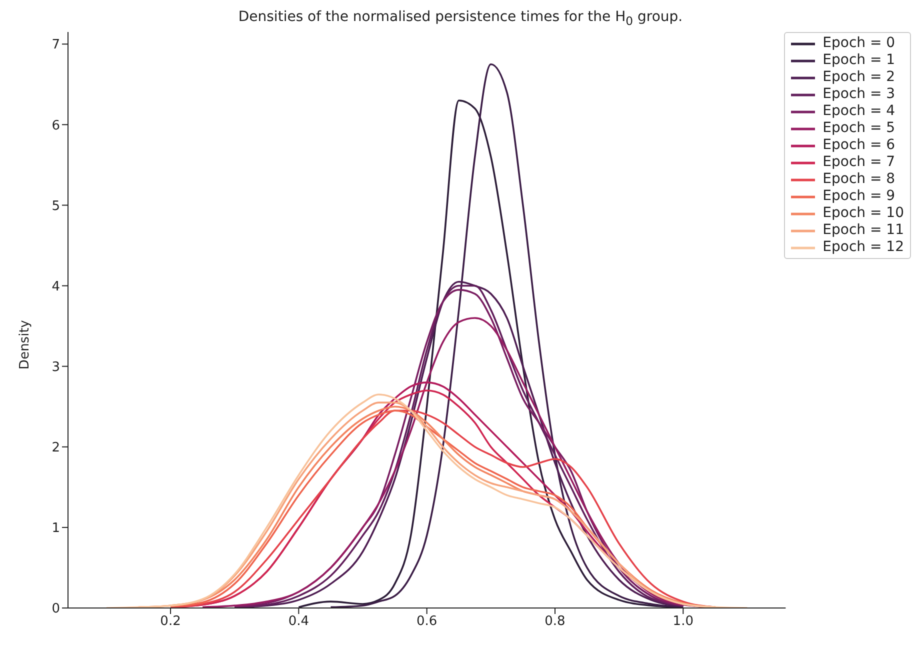  Describe the element at coordinates (863, 213) in the screenshot. I see `legend-label: Epoch = 10` at that location.